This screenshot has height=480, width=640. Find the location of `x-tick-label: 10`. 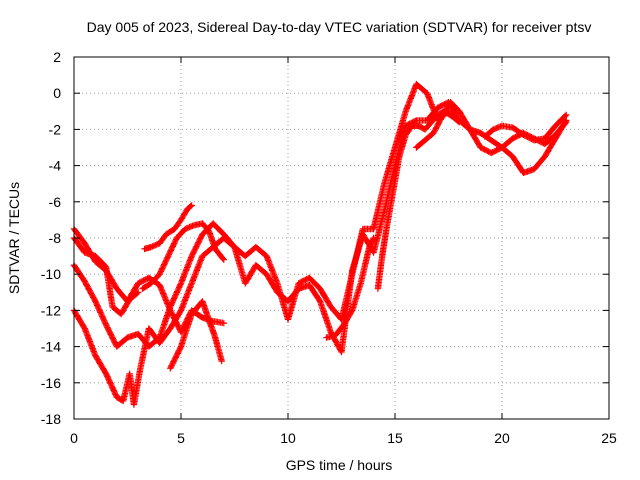

x-tick-label: 10 is located at coordinates (288, 438).